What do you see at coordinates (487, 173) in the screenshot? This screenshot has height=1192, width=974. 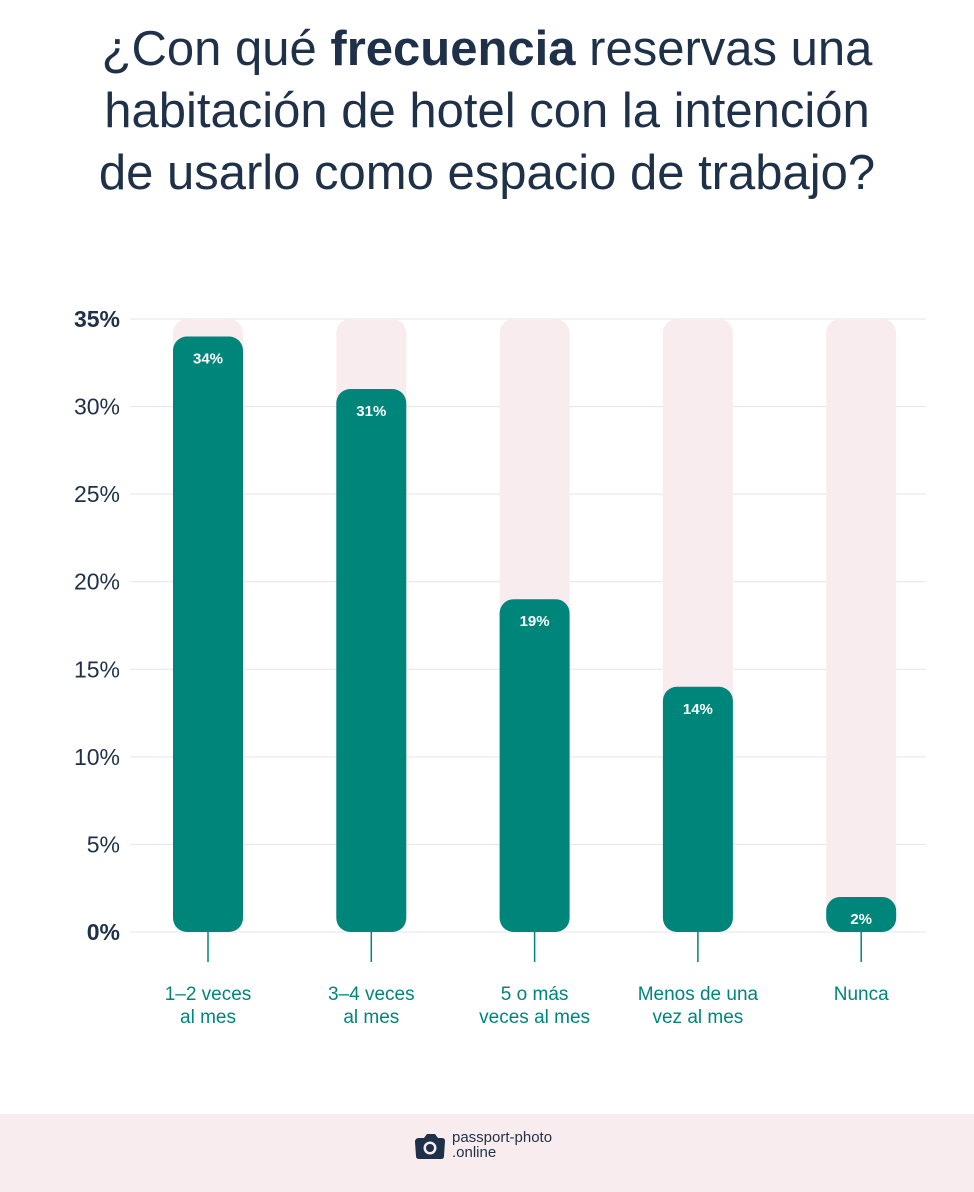 I see `title-line-3: de usarlo como espacio de trabajo?` at bounding box center [487, 173].